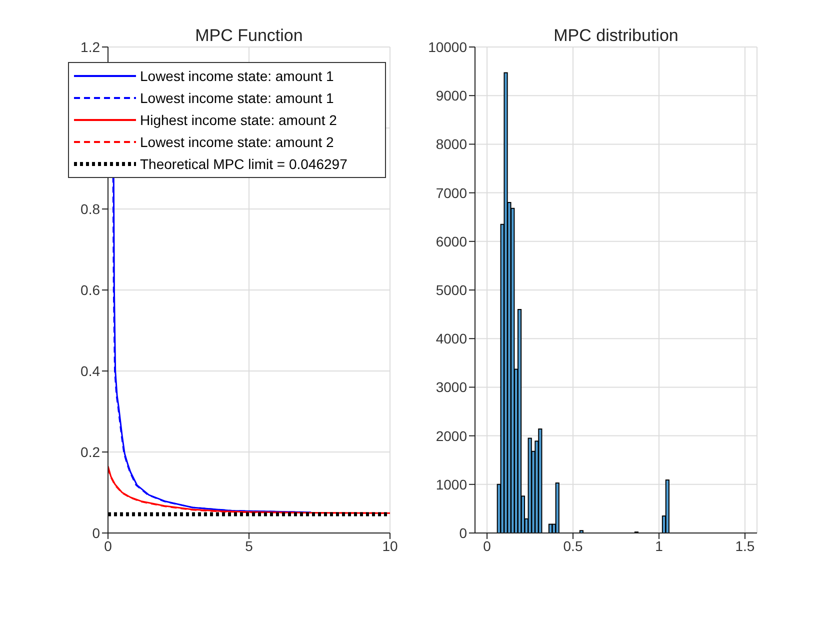 This screenshot has width=840, height=630. Describe the element at coordinates (452, 192) in the screenshot. I see `y-tick-label: 7000` at that location.